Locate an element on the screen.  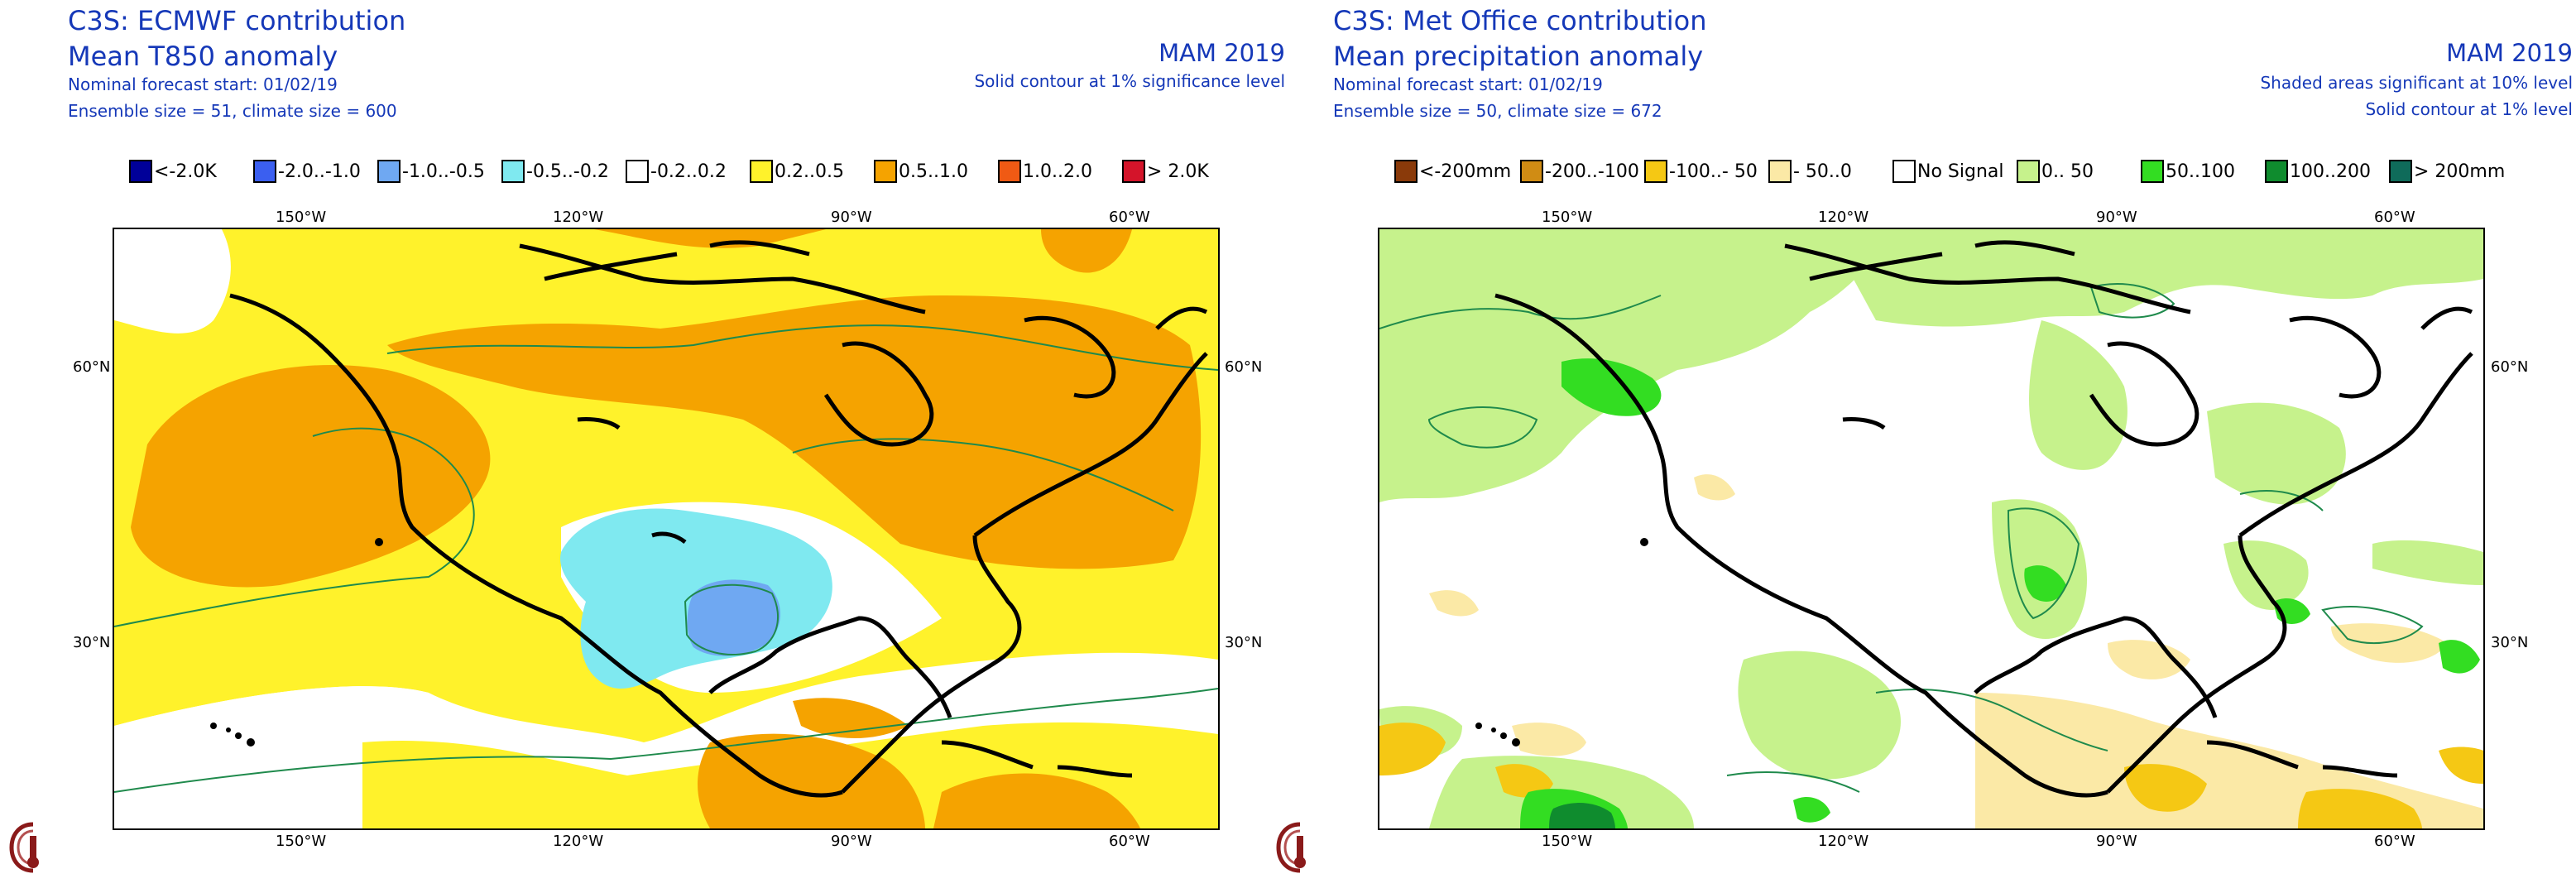
anomaly-white-arctic is located at coordinates (173, 281).